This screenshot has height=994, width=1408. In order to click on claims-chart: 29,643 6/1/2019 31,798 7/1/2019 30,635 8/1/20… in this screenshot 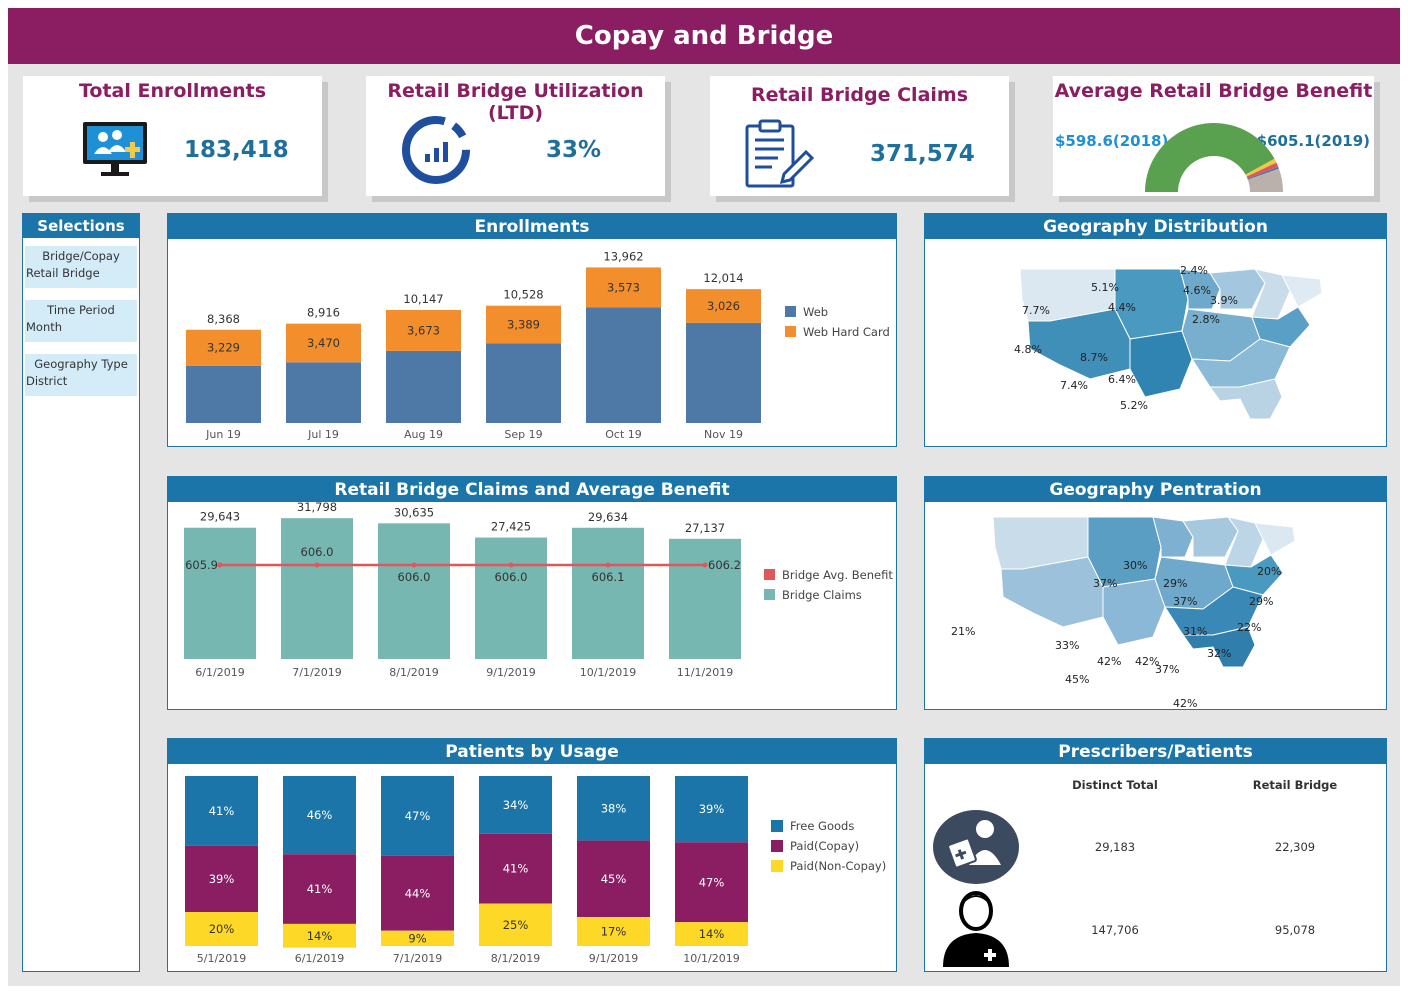, I will do `click(538, 590)`.